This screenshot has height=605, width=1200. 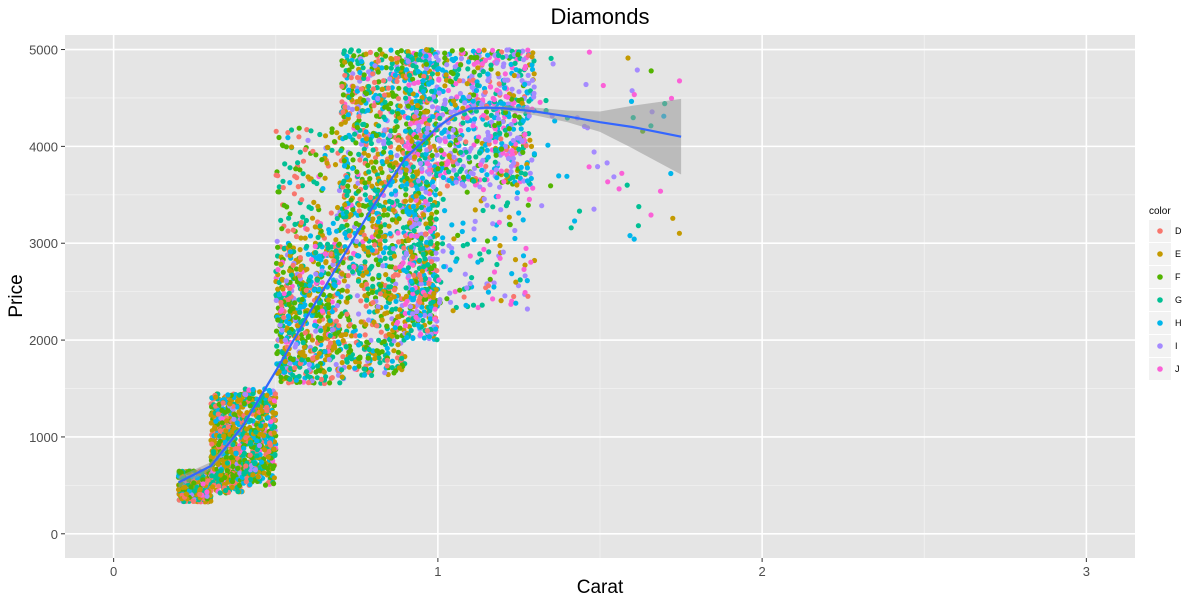 What do you see at coordinates (1086, 571) in the screenshot?
I see `x-tick-label: 3` at bounding box center [1086, 571].